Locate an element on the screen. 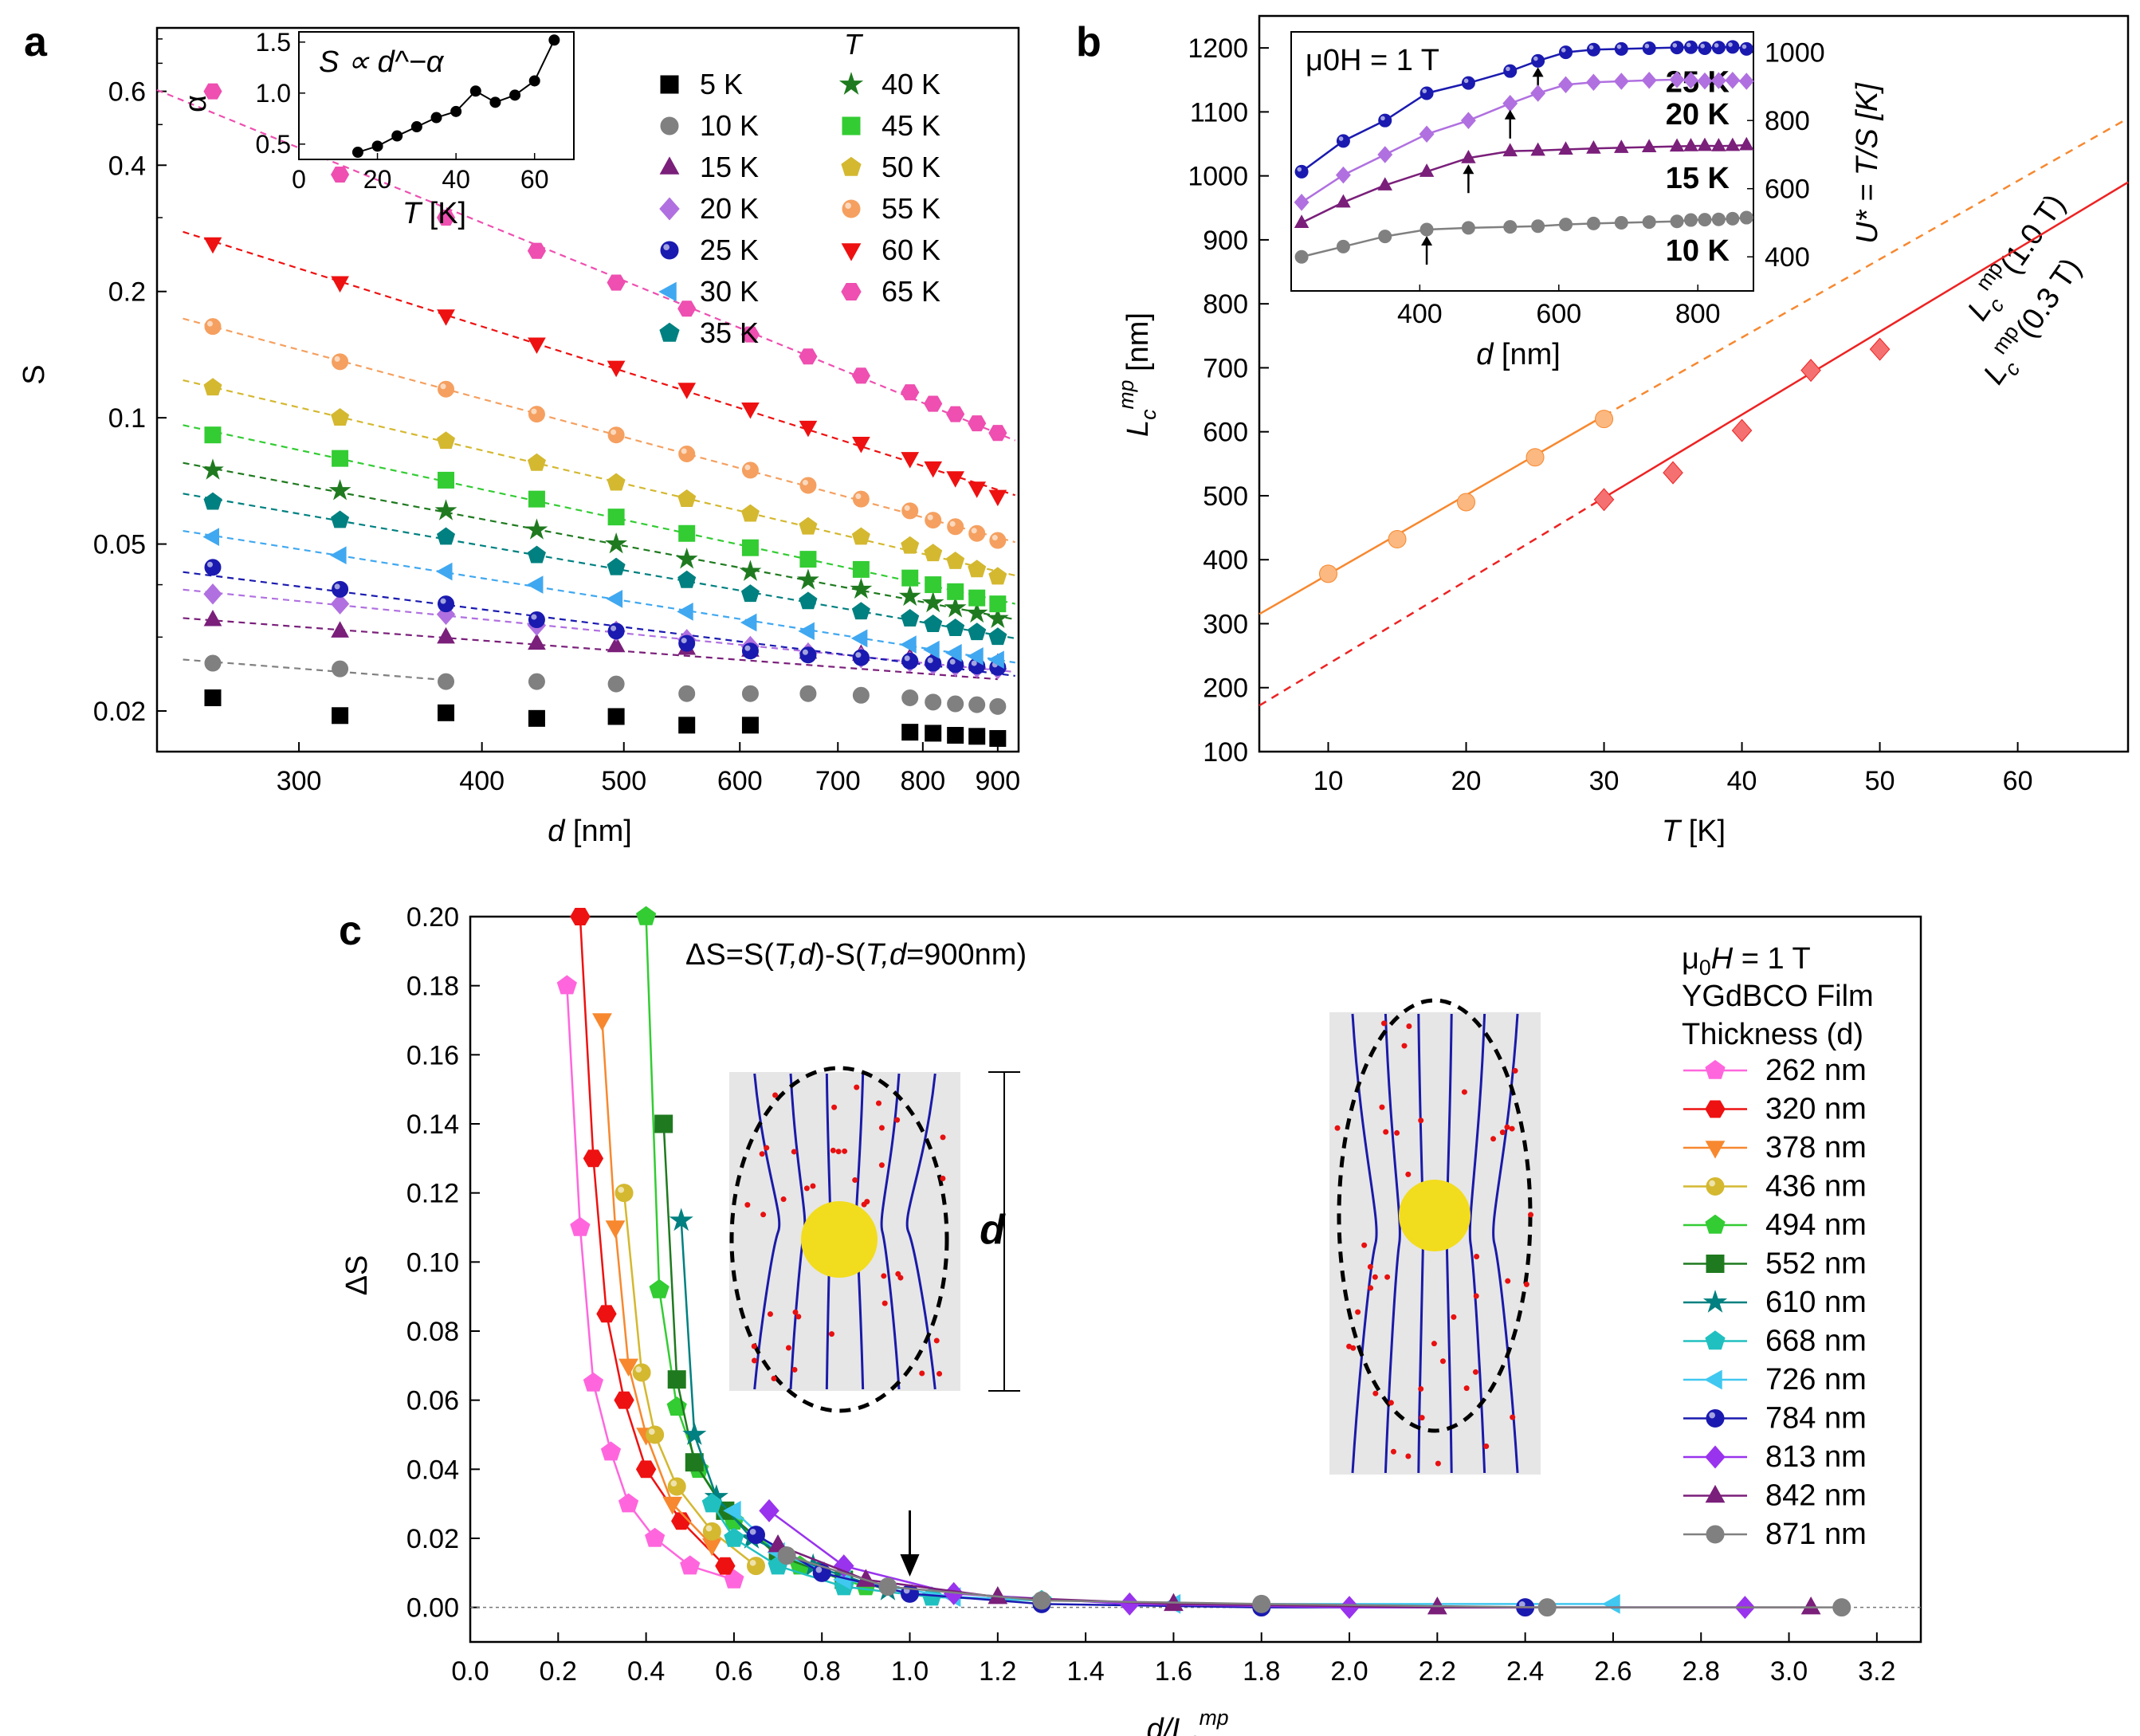  legend-label-c: 552 nm is located at coordinates (1816, 1264).